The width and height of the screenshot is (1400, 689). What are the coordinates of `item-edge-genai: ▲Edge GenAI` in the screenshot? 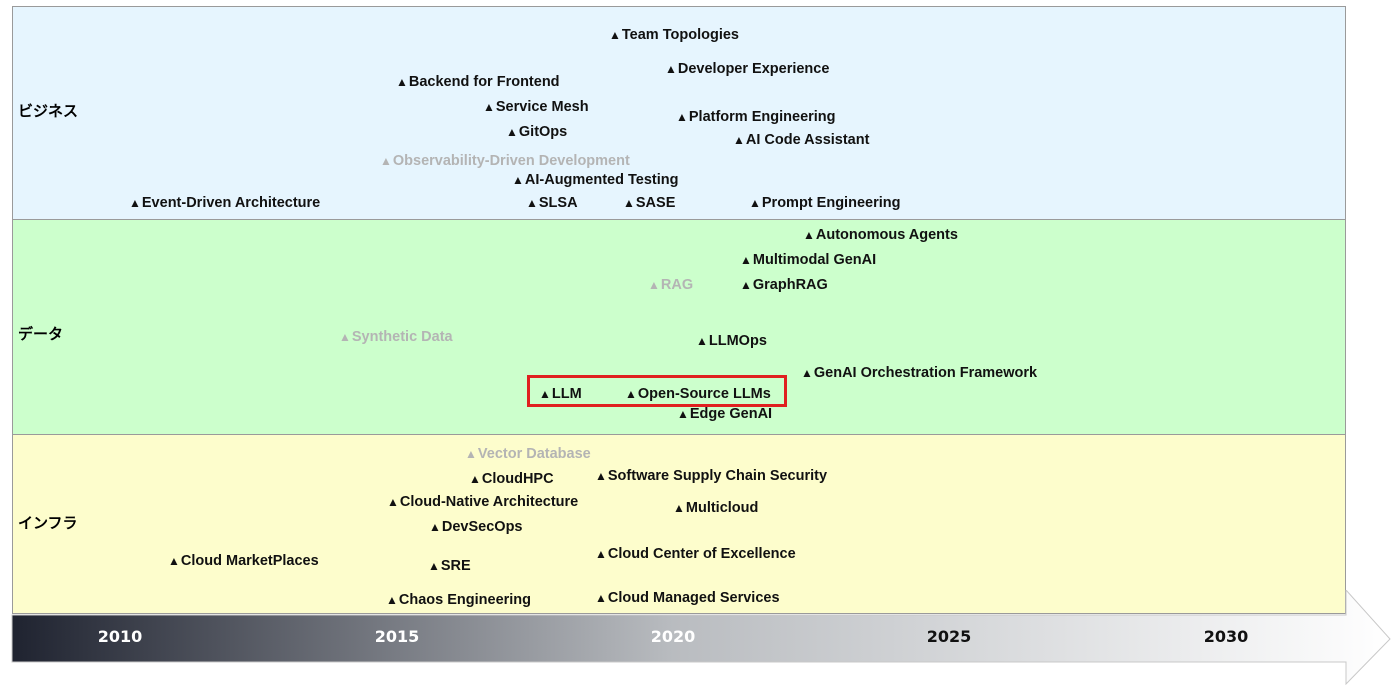 It's located at (724, 414).